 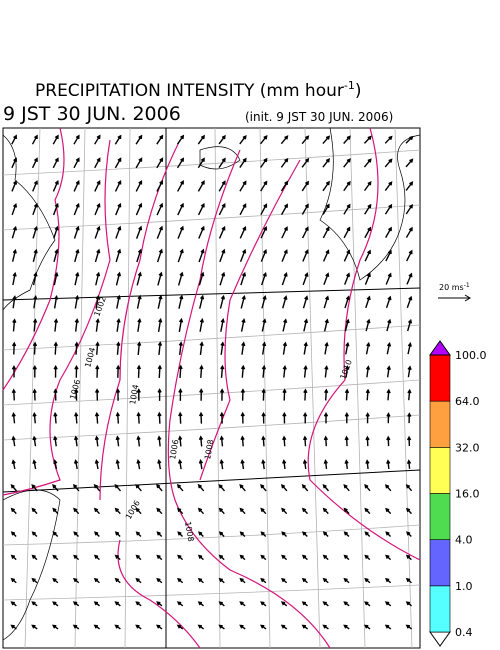 I want to click on domain-boundary, so click(x=211, y=481).